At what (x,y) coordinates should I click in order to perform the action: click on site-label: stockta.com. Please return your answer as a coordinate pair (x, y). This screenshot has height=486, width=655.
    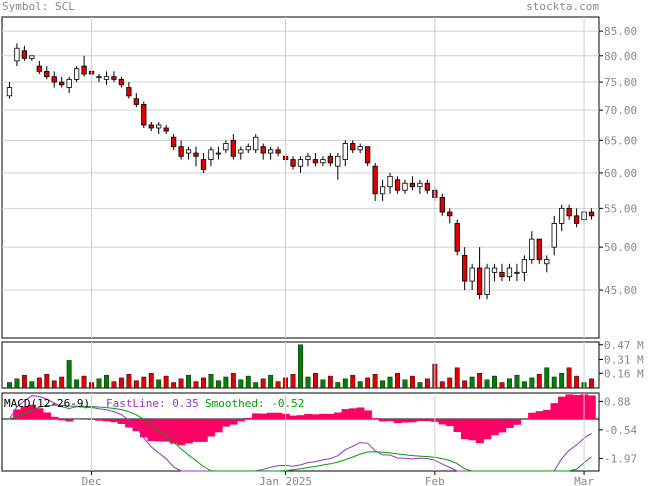
    Looking at the image, I should click on (562, 6).